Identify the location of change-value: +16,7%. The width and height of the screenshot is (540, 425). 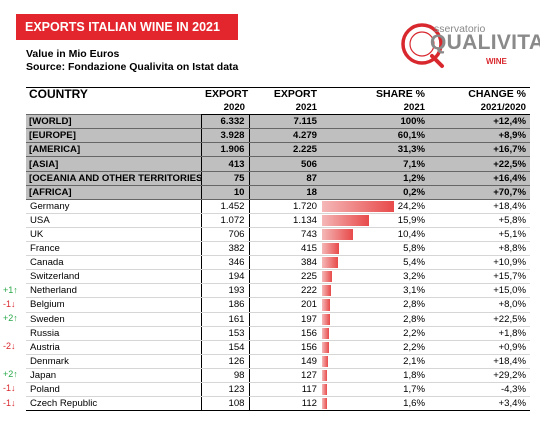
(479, 150).